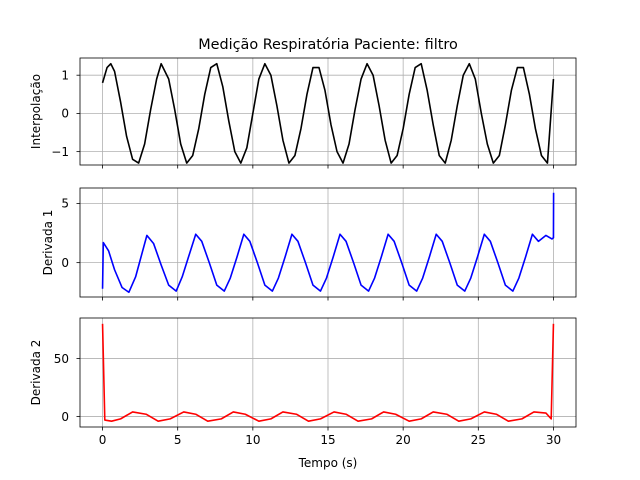 The height and width of the screenshot is (480, 640). Describe the element at coordinates (60, 152) in the screenshot. I see `y-tick-label: −1` at that location.